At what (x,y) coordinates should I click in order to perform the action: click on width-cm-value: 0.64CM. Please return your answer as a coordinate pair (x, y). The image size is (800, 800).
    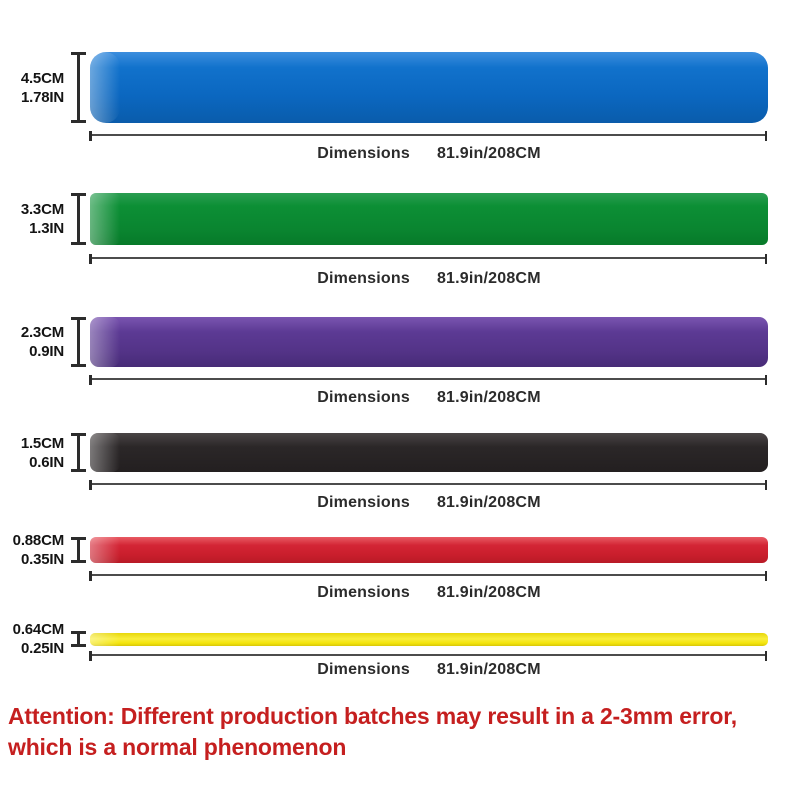
    Looking at the image, I should click on (38, 629).